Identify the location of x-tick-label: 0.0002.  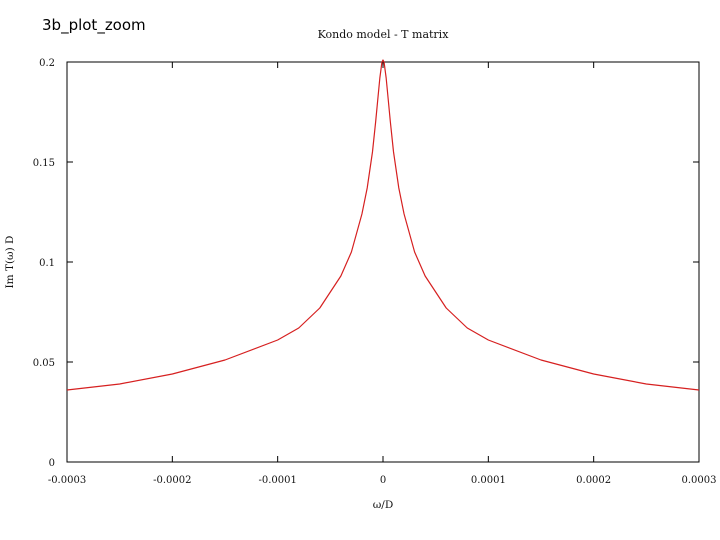
(593, 480).